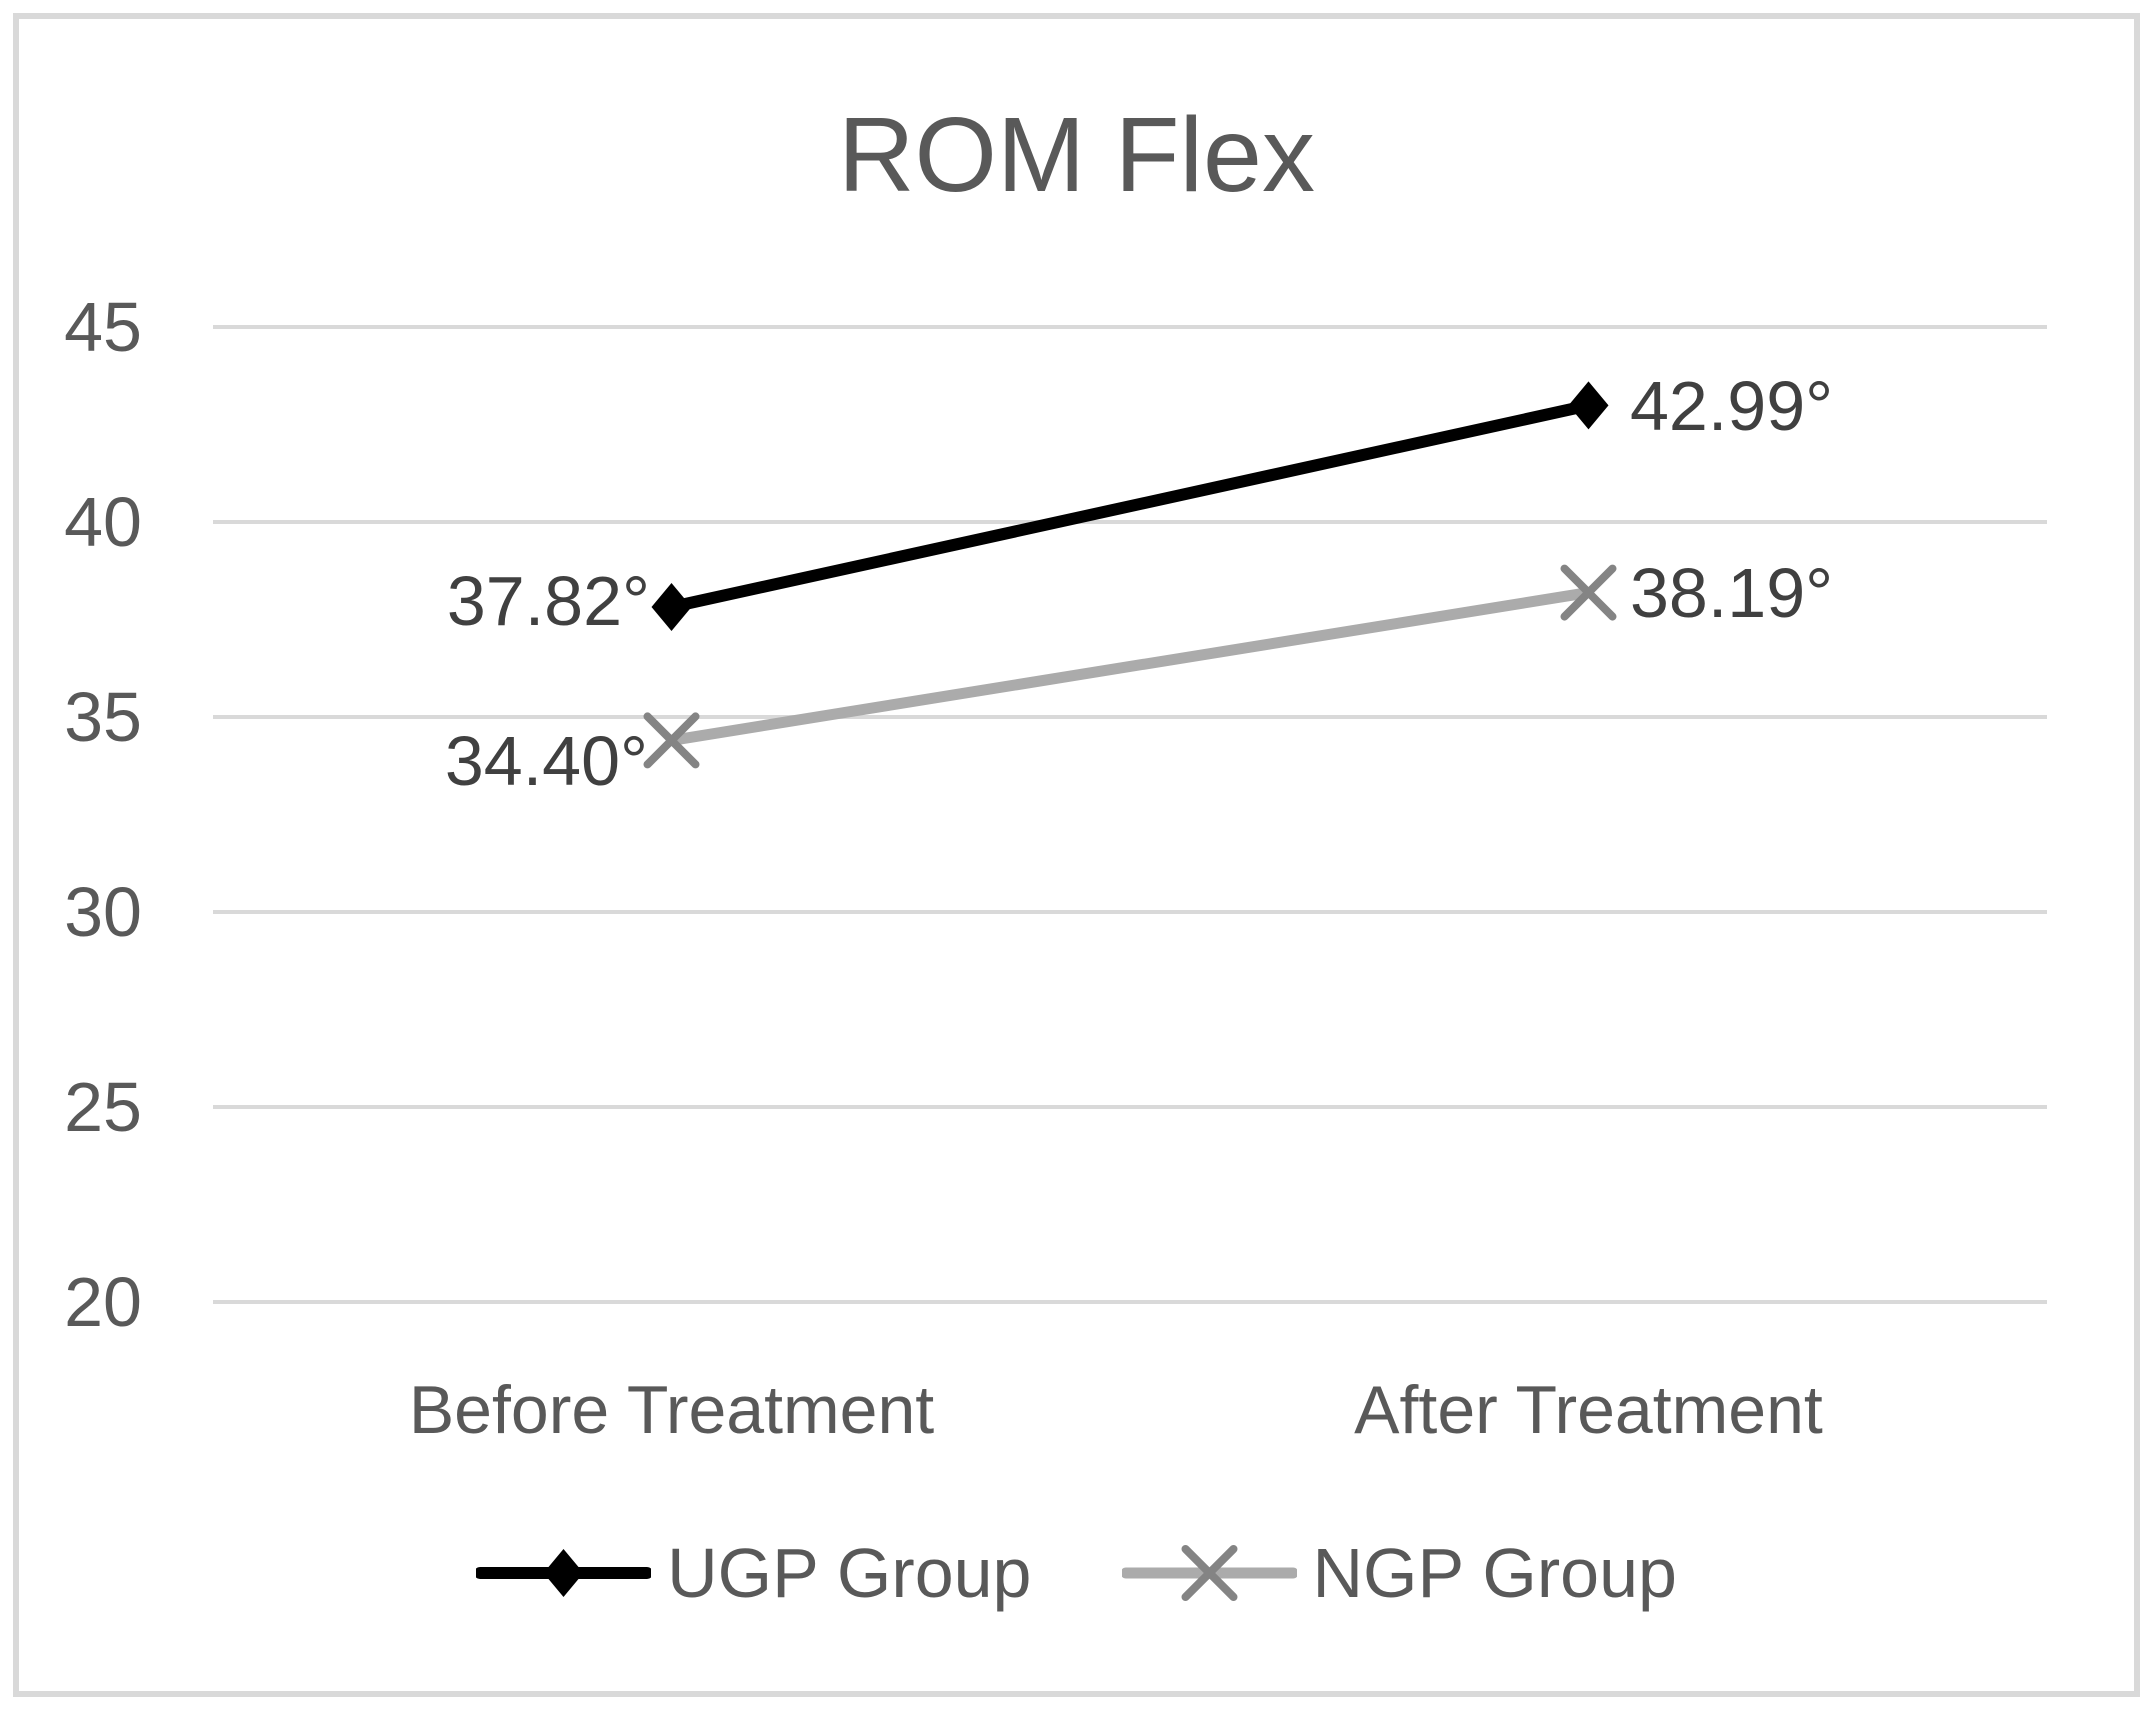  Describe the element at coordinates (1130, 666) in the screenshot. I see `series-line-ngp-group` at that location.